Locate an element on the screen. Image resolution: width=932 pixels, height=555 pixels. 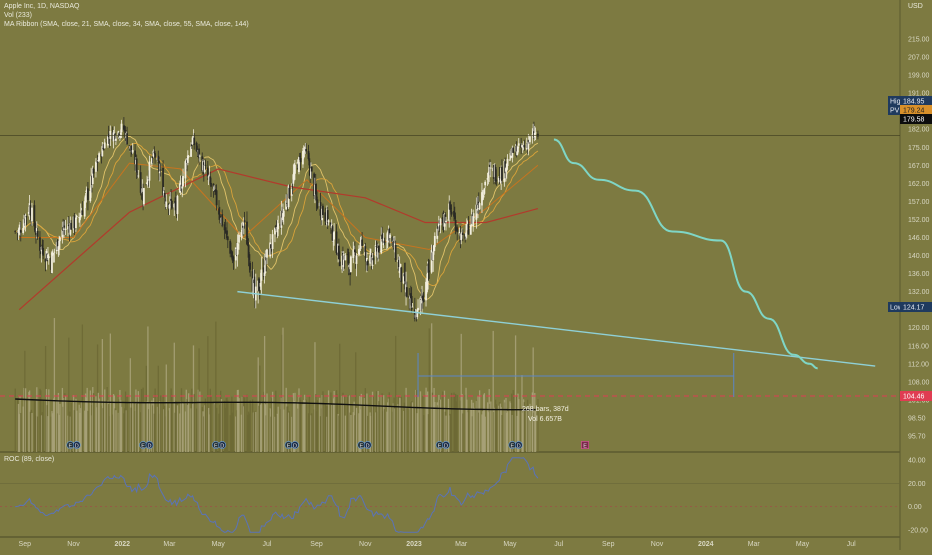
dividend-marker is located at coordinates (518, 445).